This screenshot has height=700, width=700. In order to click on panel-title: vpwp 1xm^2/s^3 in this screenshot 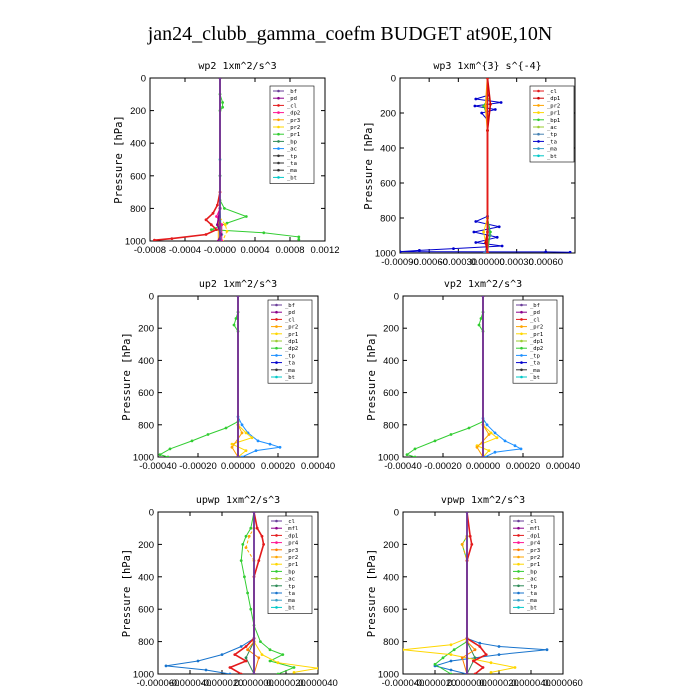, I will do `click(483, 500)`.